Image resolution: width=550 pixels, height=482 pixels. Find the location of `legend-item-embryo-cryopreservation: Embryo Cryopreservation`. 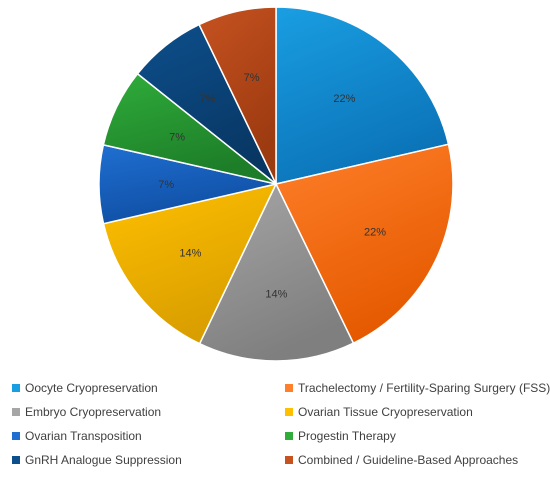

legend-item-embryo-cryopreservation: Embryo Cryopreservation is located at coordinates (148, 412).